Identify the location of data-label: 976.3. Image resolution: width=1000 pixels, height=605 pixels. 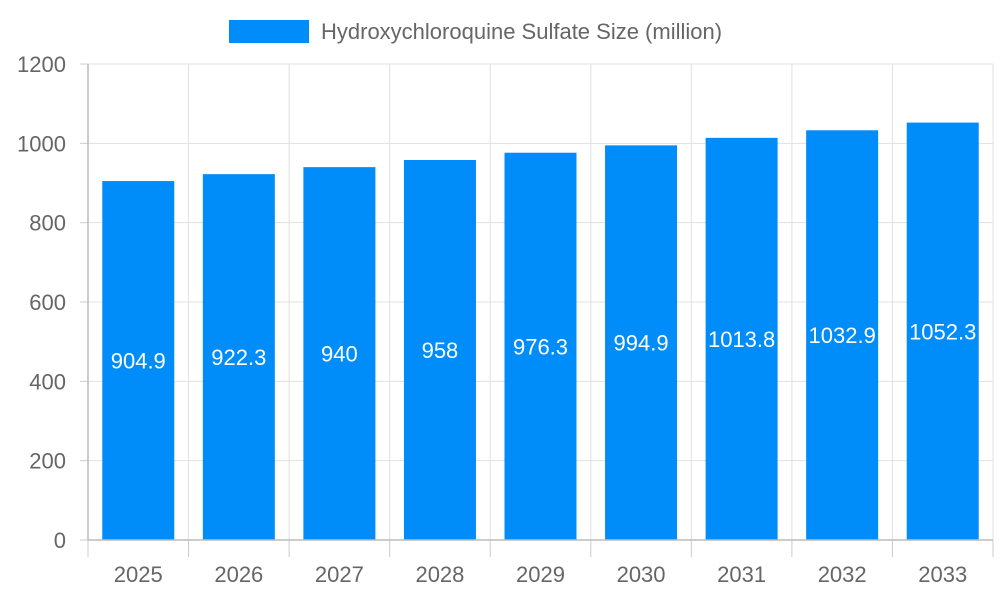
(540, 346).